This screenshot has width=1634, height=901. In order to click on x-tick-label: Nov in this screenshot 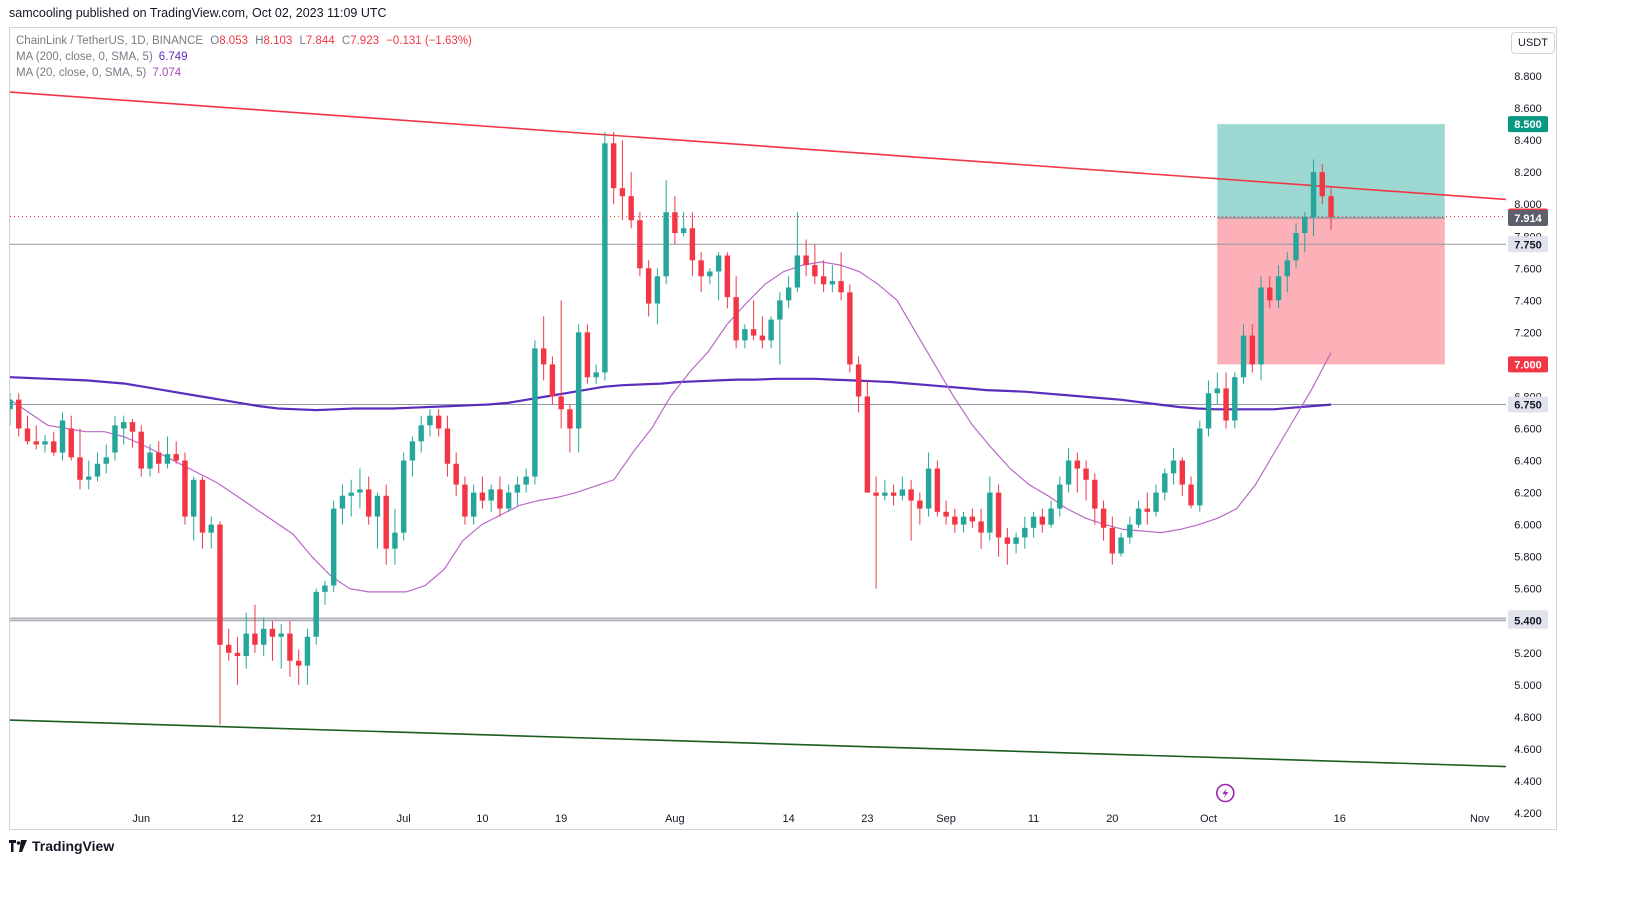, I will do `click(1480, 819)`.